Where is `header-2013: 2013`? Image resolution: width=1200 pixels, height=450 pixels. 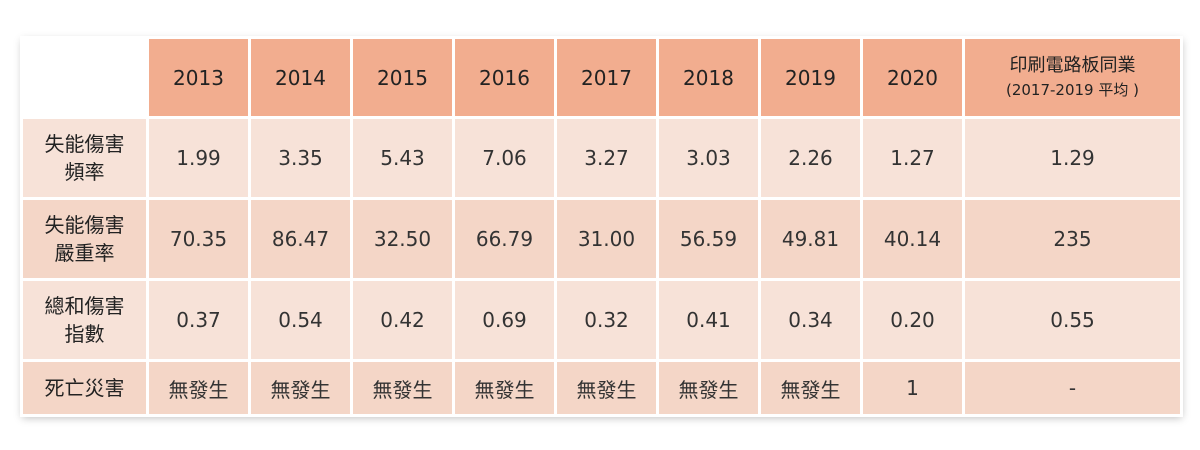
header-2013: 2013 is located at coordinates (198, 77).